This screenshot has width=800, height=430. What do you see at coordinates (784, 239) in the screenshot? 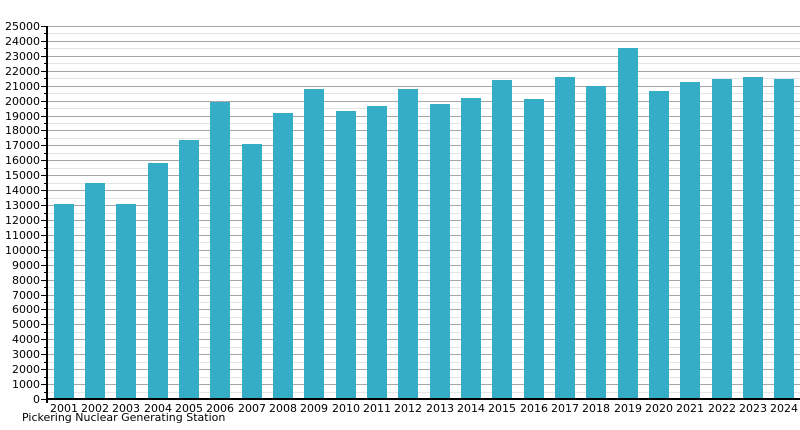
I see `bar-2024` at bounding box center [784, 239].